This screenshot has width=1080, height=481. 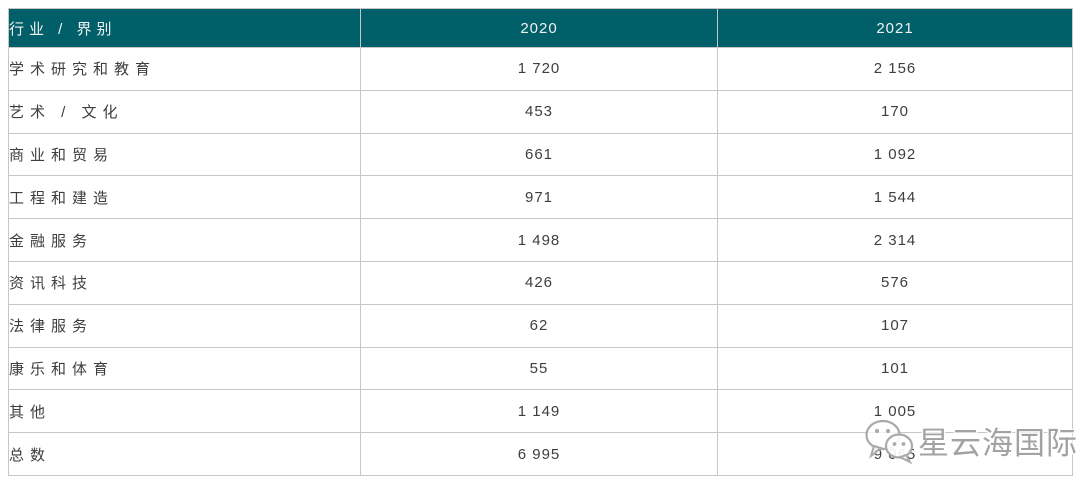 I want to click on table-header-row: 行业 / 界别 2020 2021, so click(x=540, y=28).